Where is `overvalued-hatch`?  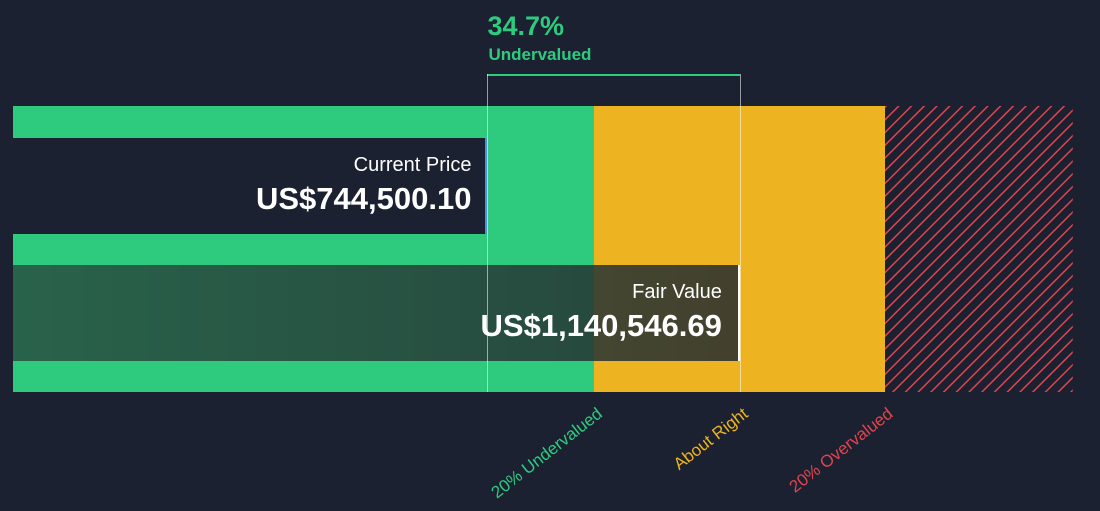 overvalued-hatch is located at coordinates (979, 249).